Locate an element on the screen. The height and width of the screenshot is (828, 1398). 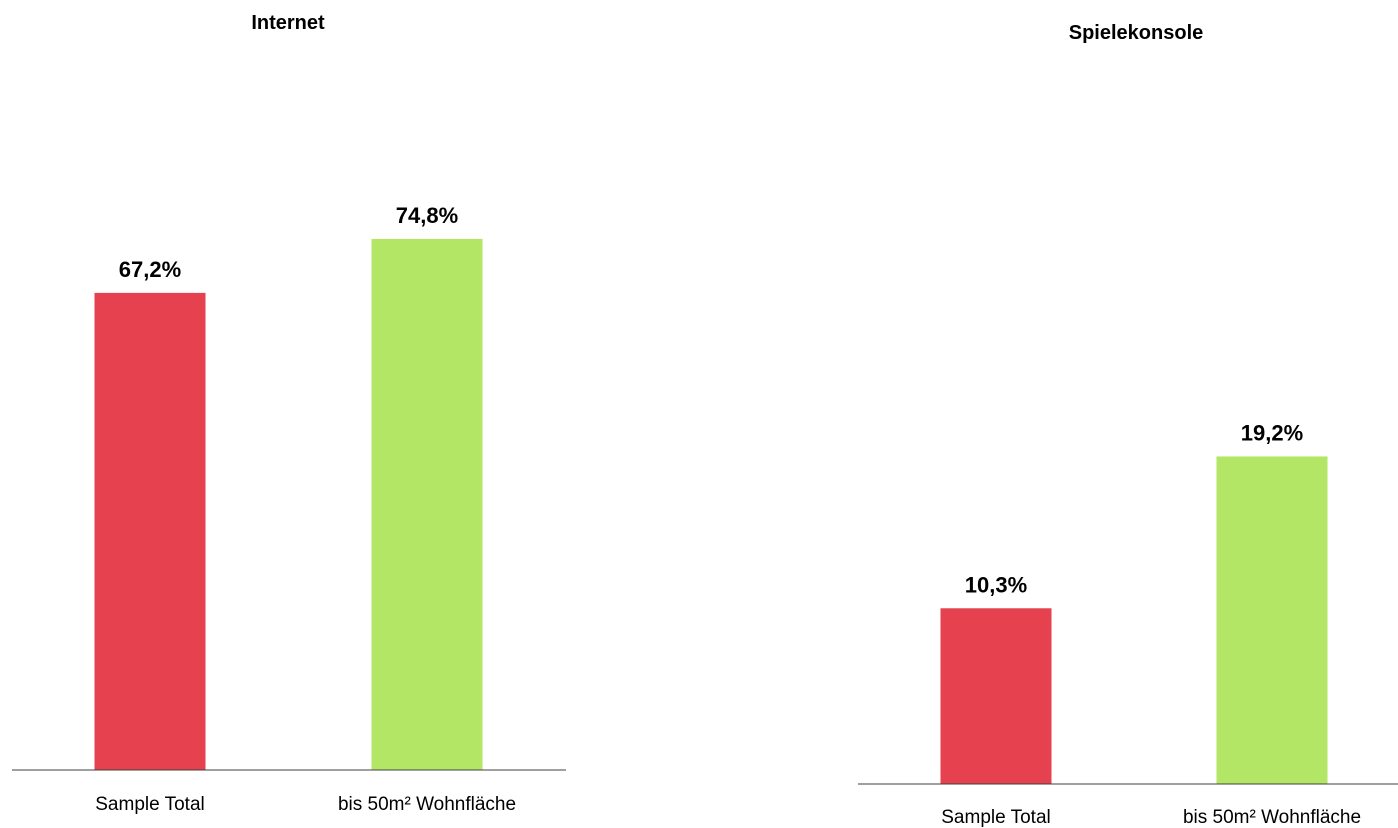
bar-bis-50m2-internet is located at coordinates (427, 504).